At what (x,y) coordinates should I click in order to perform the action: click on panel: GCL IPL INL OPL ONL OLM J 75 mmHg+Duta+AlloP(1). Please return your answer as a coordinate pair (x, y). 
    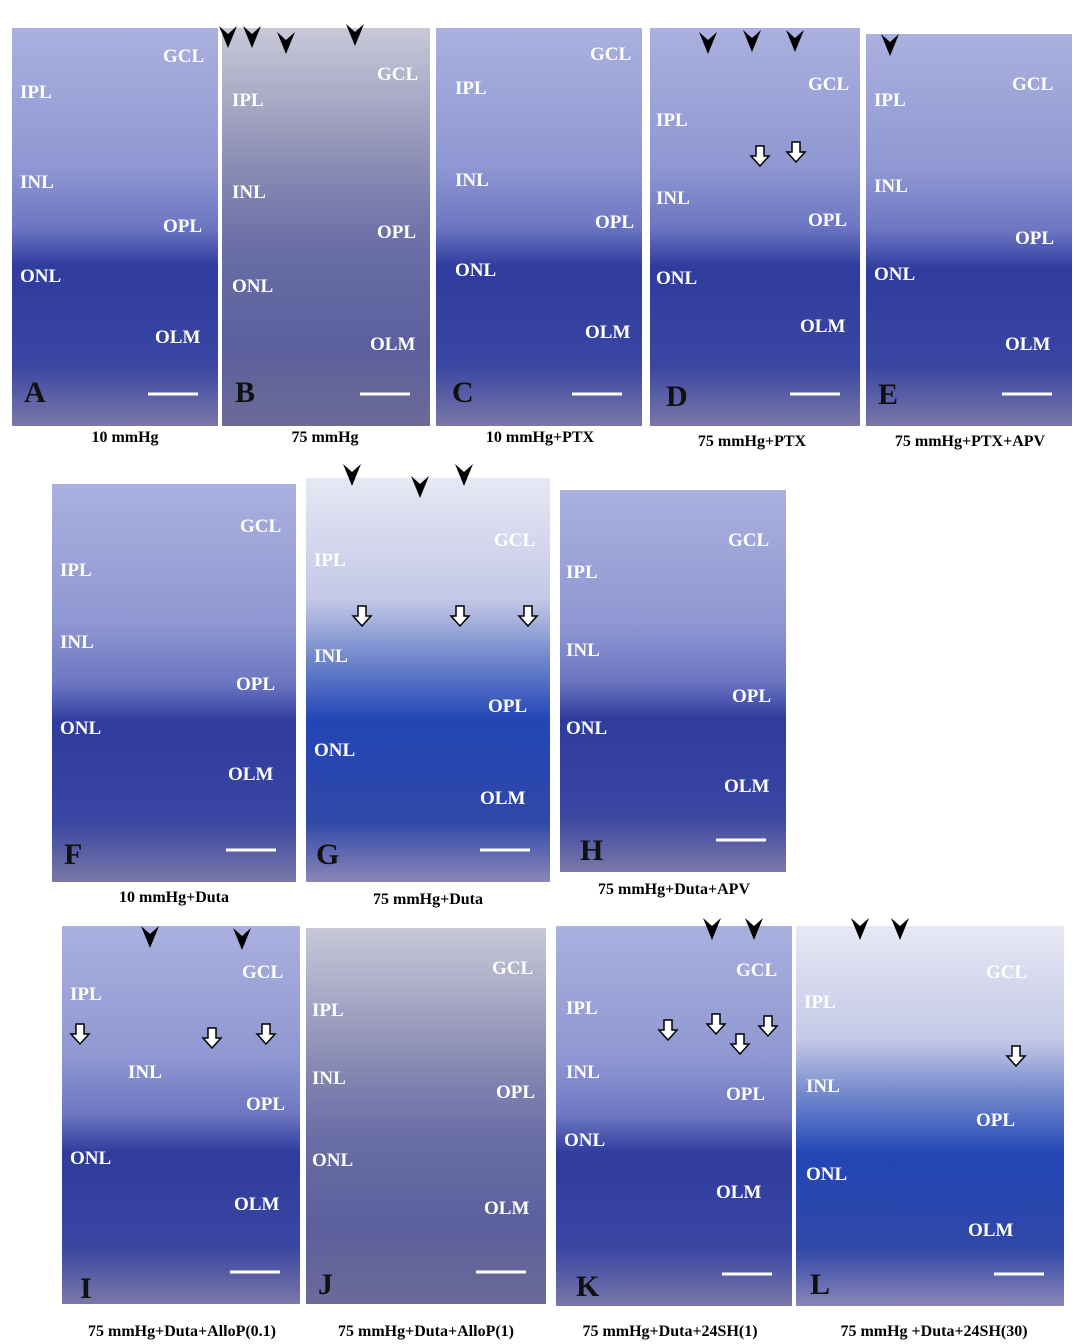
    Looking at the image, I should click on (426, 1134).